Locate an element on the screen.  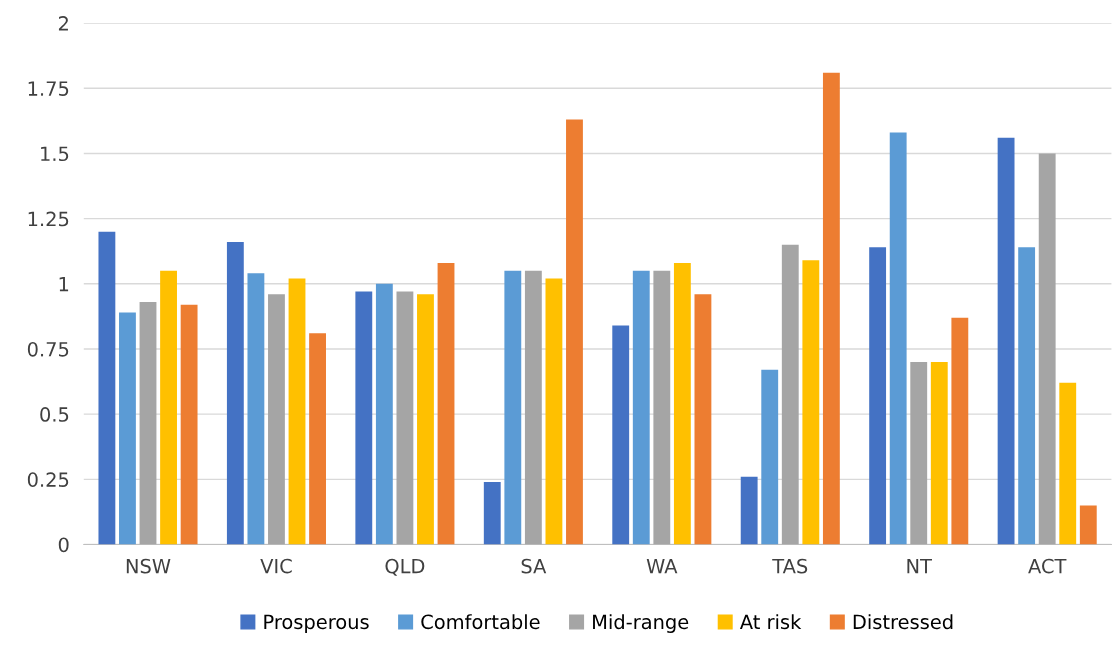
legend-label: At risk is located at coordinates (770, 622).